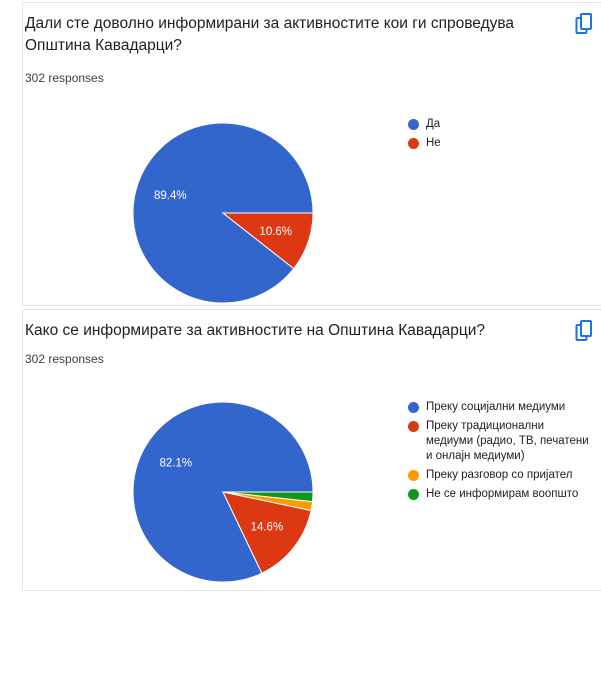 This screenshot has width=601, height=686. What do you see at coordinates (175, 463) in the screenshot?
I see `slice-data-label: 82.1%` at bounding box center [175, 463].